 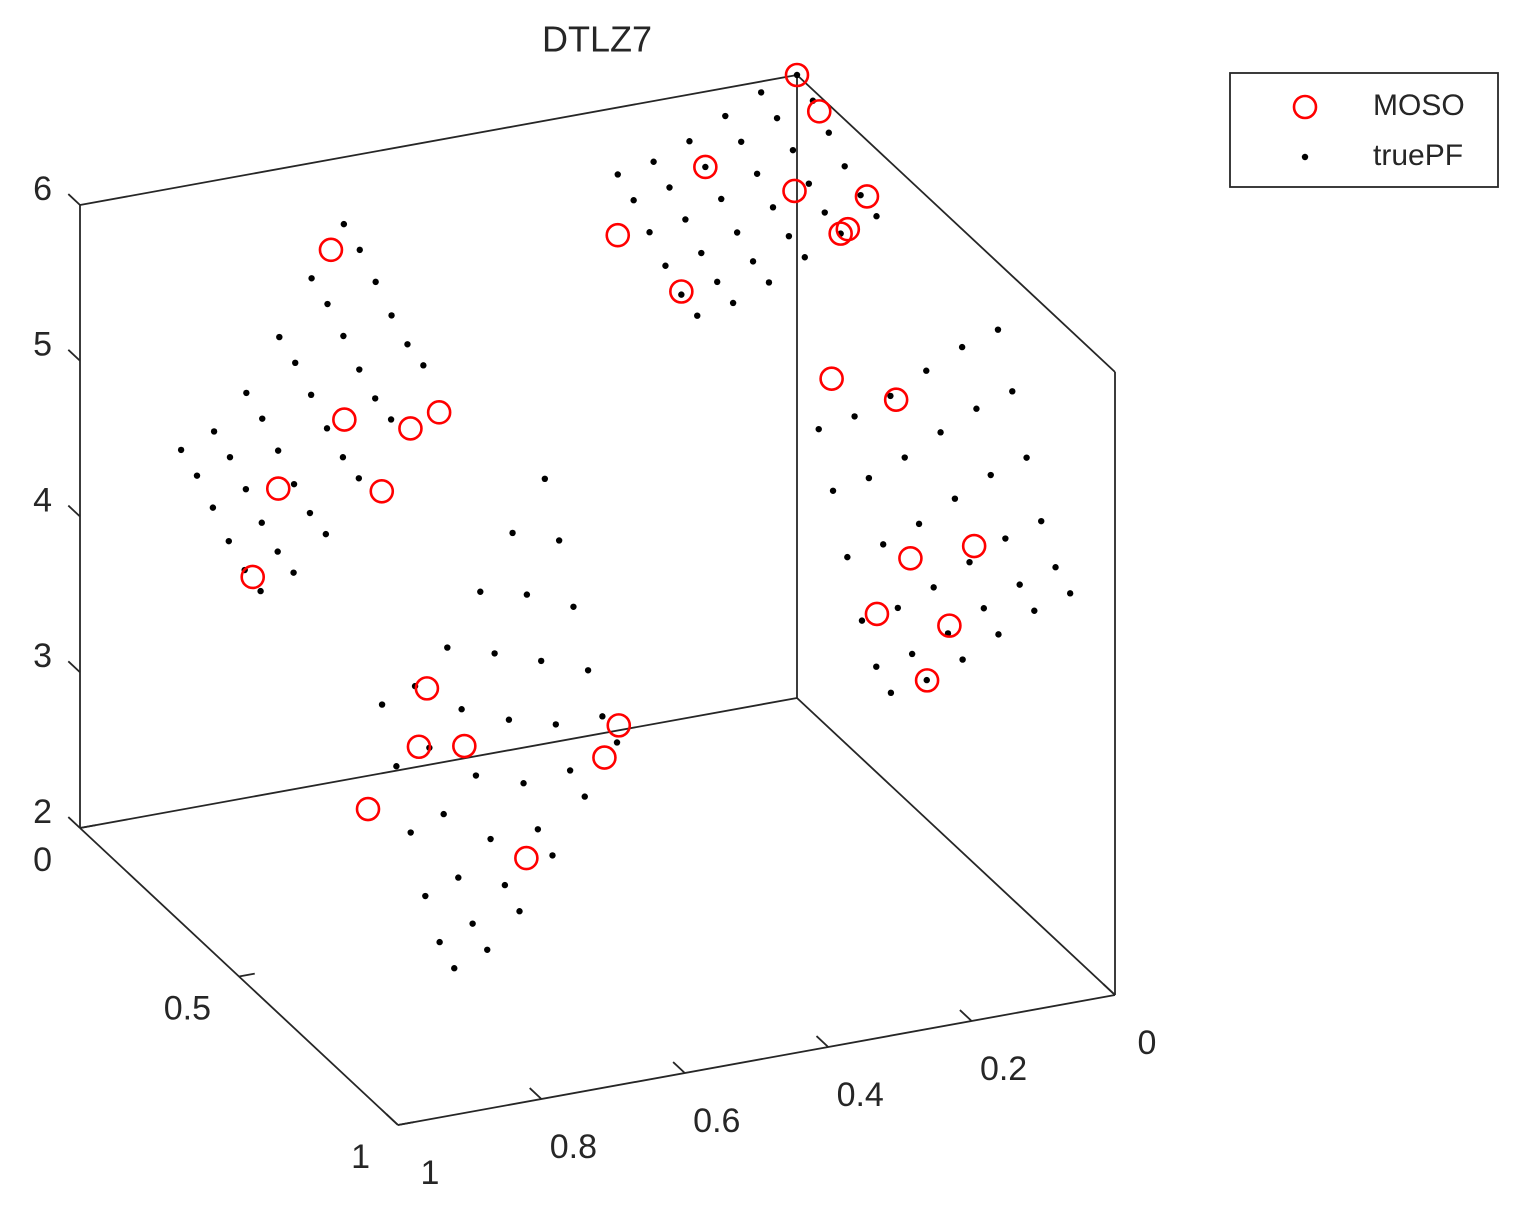 I want to click on x-tick-label: 0.4, so click(x=860, y=1095).